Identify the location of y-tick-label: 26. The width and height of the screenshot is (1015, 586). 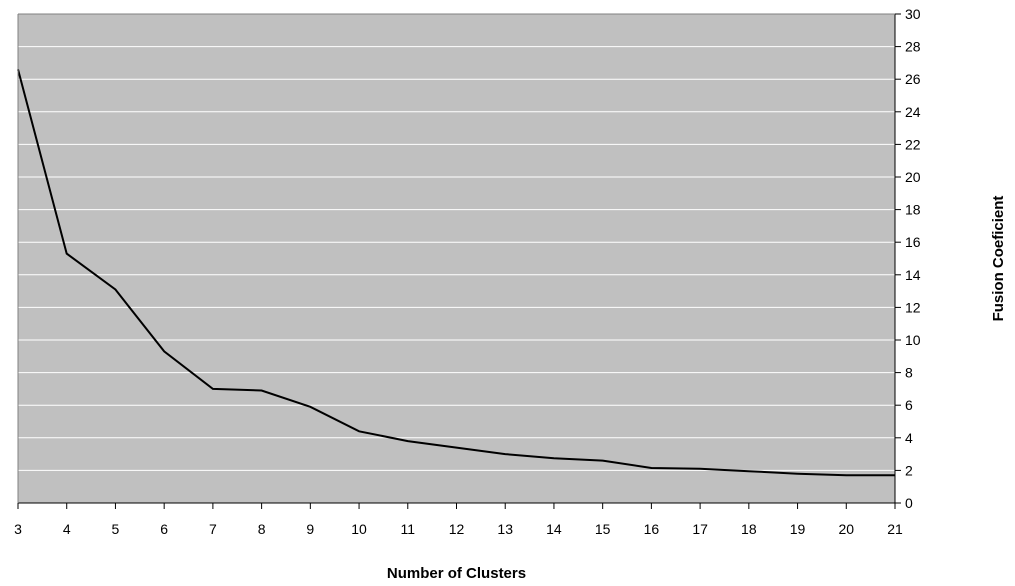
(913, 79).